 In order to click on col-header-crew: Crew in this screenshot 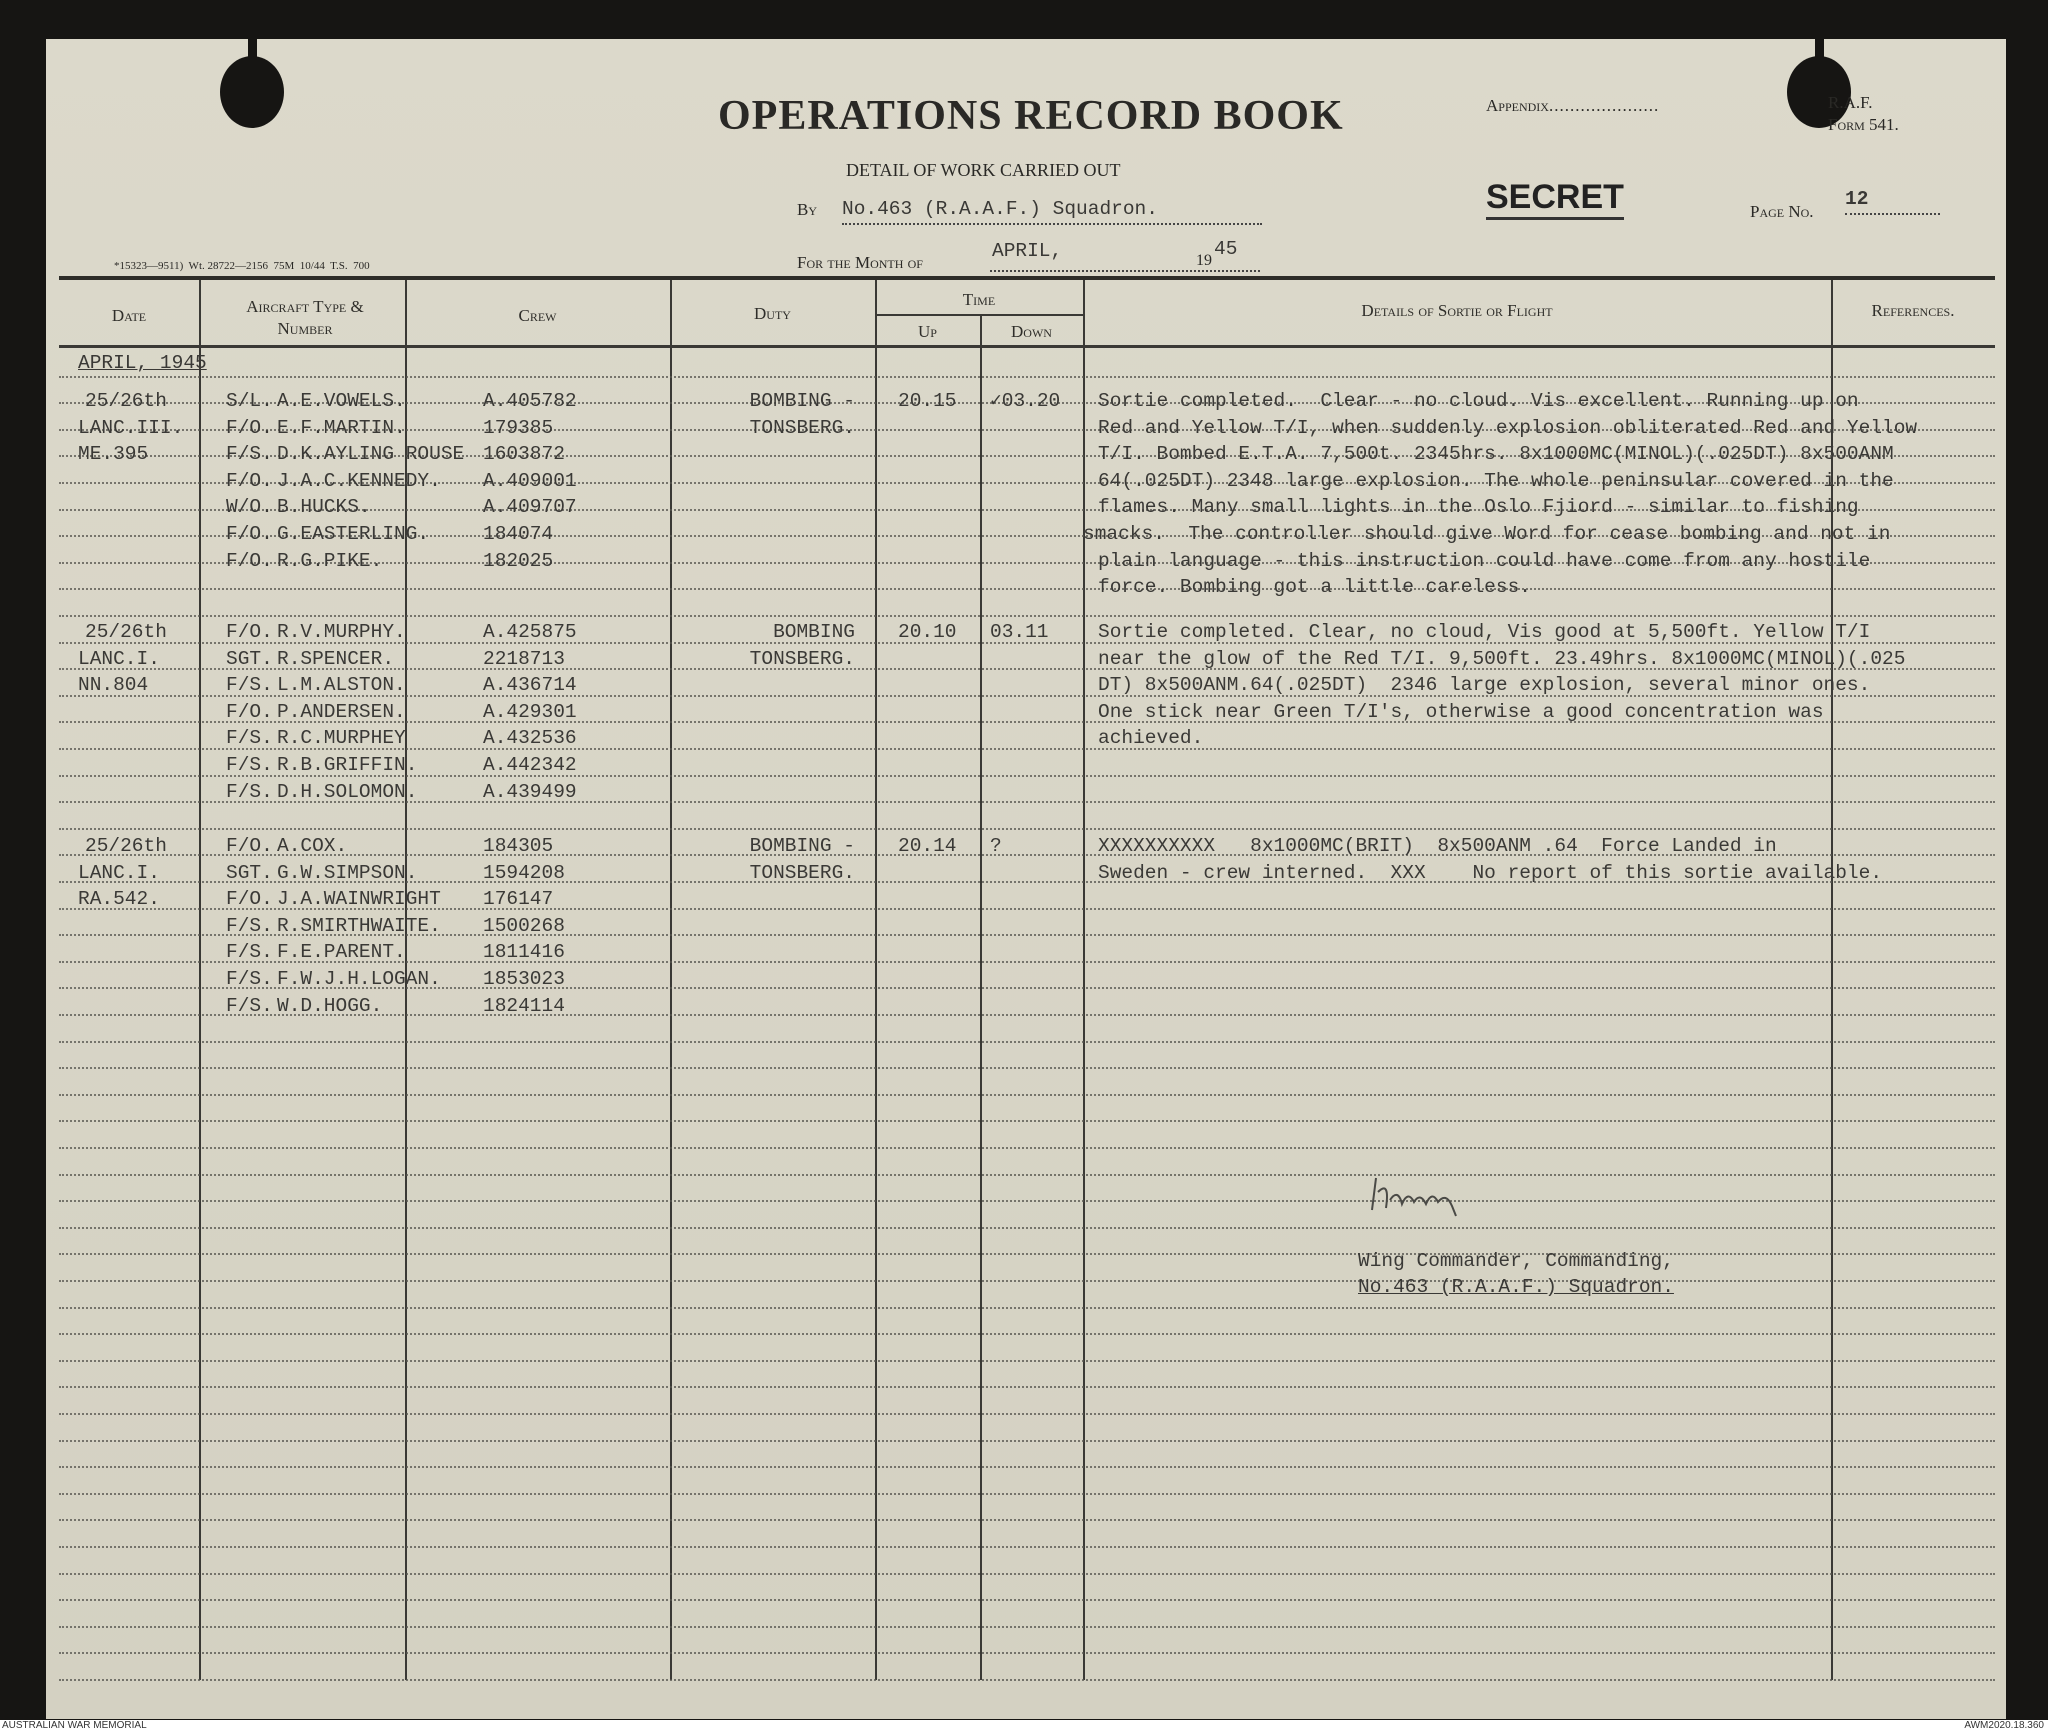, I will do `click(537, 315)`.